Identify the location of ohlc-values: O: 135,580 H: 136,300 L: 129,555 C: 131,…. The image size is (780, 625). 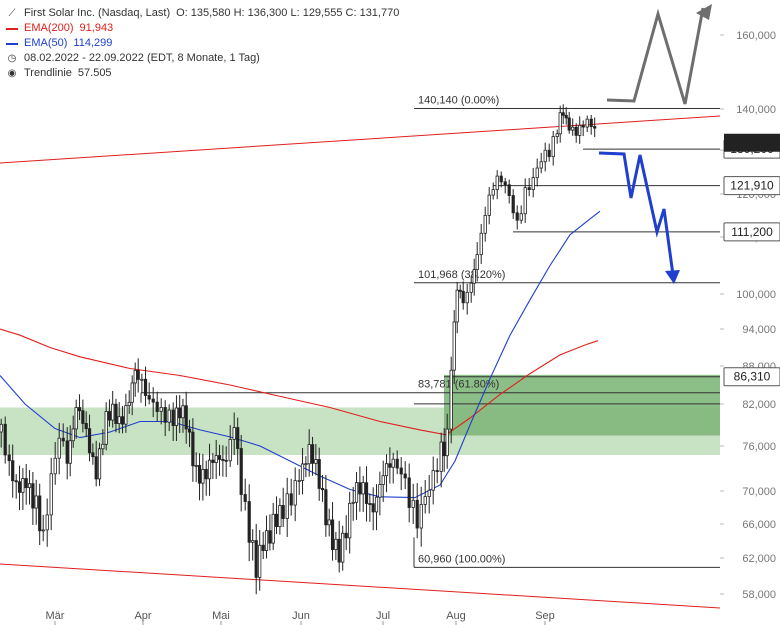
(288, 13).